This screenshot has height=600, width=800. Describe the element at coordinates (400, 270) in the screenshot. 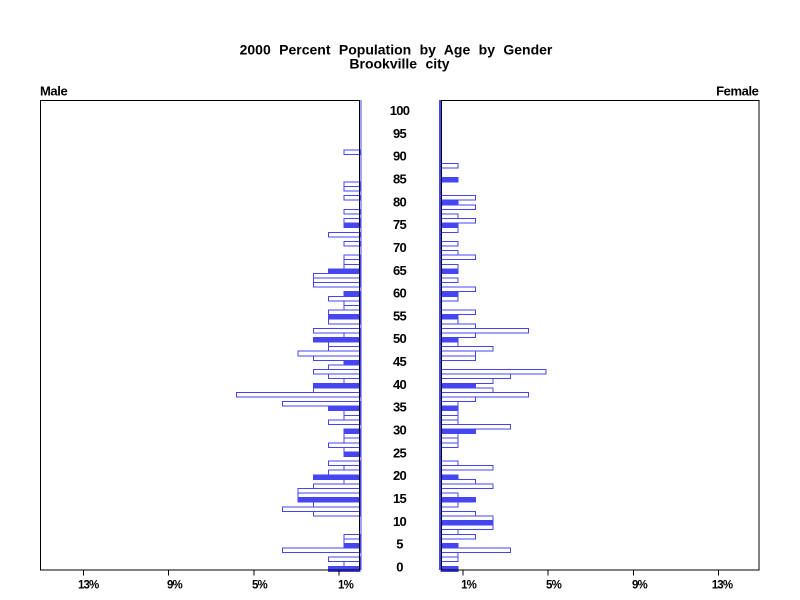

I see `svg-text: 65` at that location.